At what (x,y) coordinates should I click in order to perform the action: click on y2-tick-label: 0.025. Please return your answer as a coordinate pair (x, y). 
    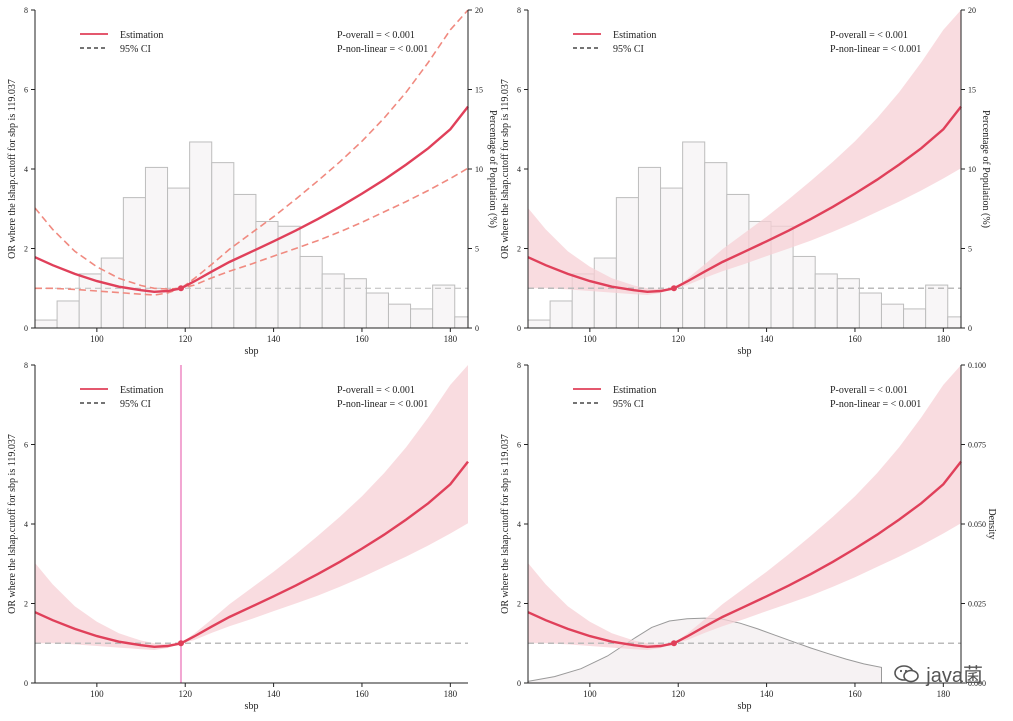
    Looking at the image, I should click on (977, 604).